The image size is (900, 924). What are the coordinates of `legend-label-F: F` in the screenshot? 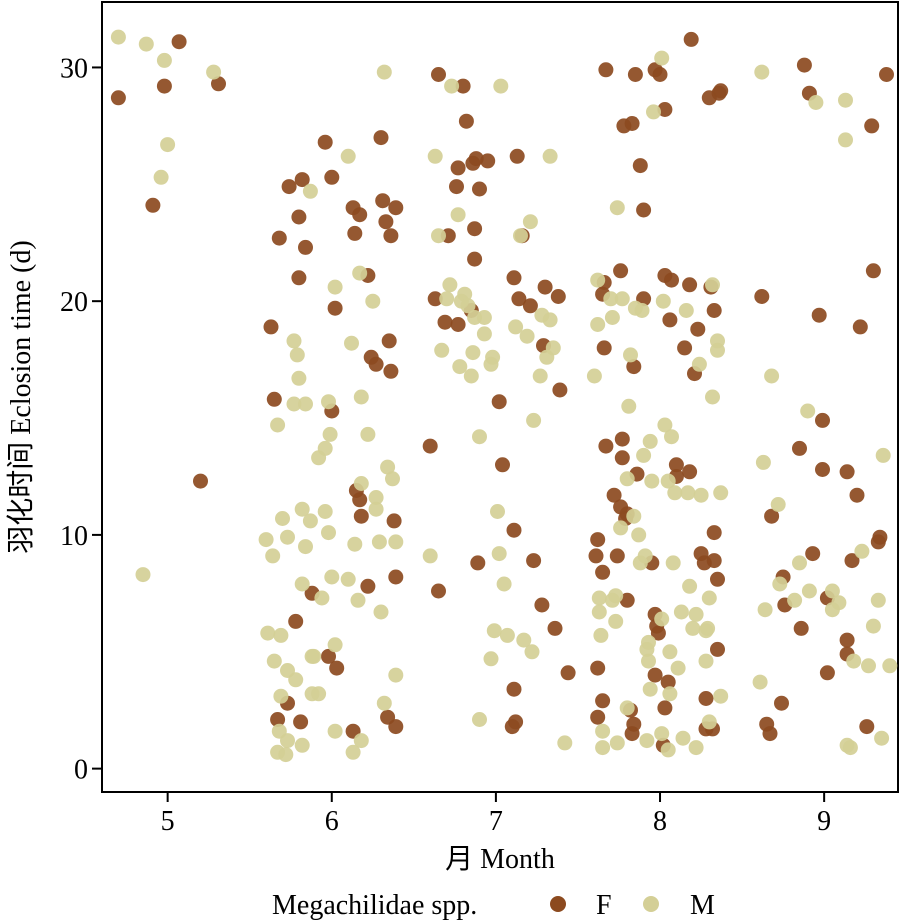 It's located at (604, 905).